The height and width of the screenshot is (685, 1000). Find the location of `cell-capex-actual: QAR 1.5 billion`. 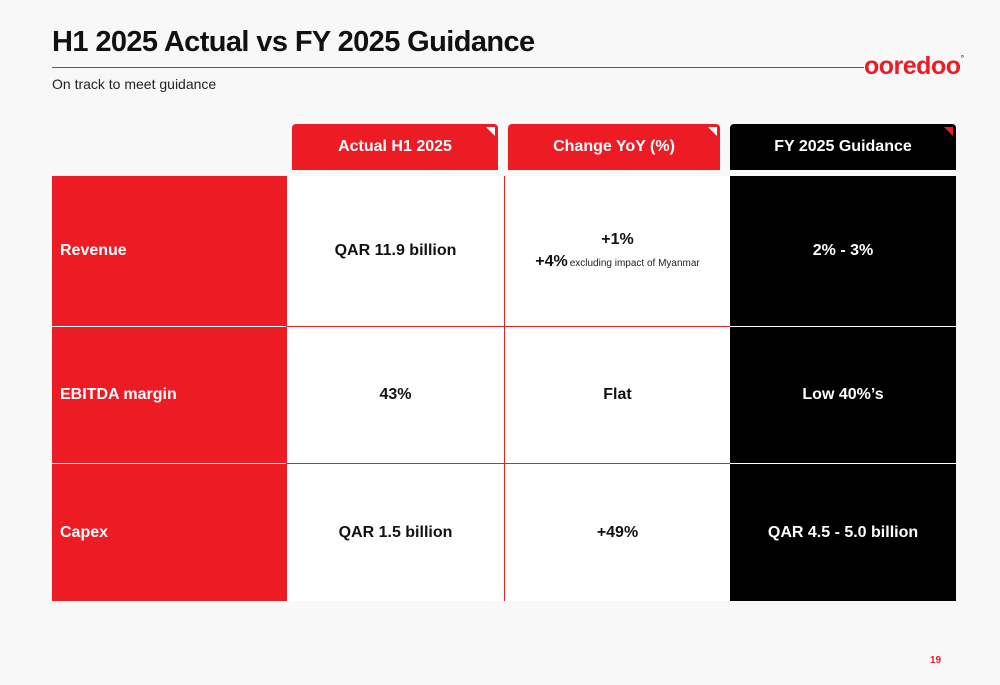

cell-capex-actual: QAR 1.5 billion is located at coordinates (395, 532).